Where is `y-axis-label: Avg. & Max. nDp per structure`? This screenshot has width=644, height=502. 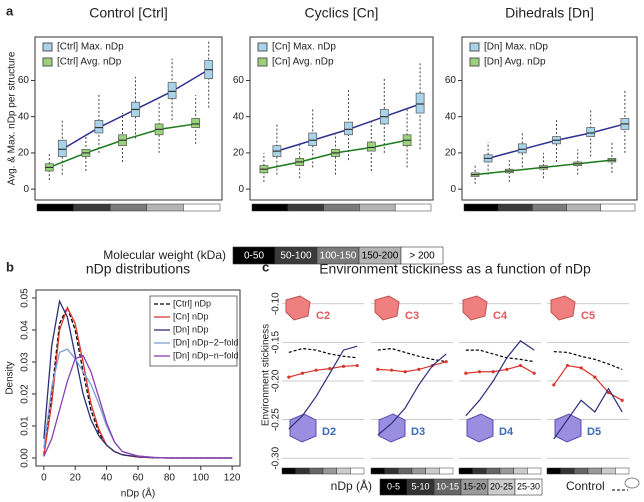 y-axis-label: Avg. & Max. nDp per structure is located at coordinates (12, 118).